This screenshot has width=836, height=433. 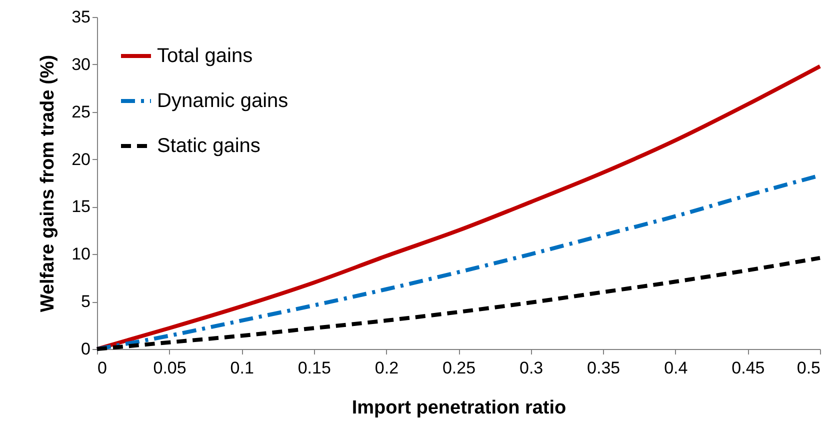 I want to click on y-tick-label: 30, so click(x=81, y=64).